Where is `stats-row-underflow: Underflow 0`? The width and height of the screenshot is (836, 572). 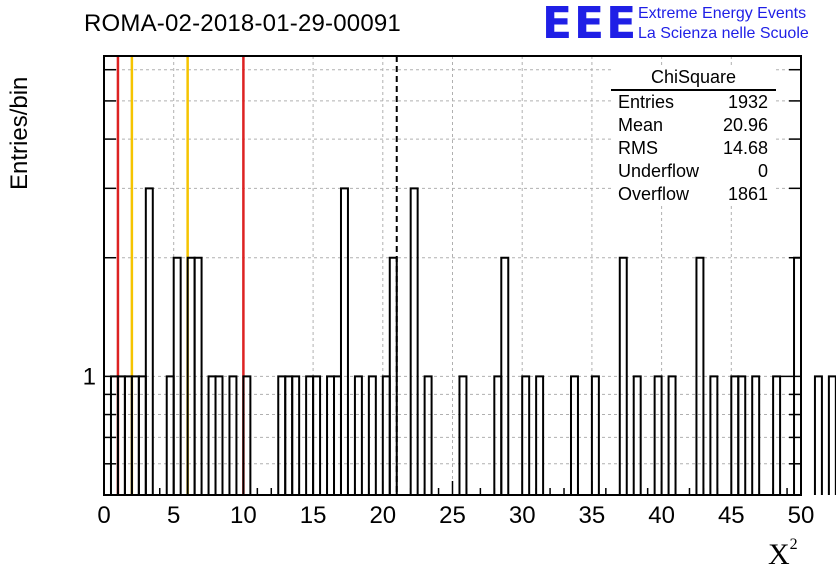
stats-row-underflow: Underflow 0 is located at coordinates (693, 171).